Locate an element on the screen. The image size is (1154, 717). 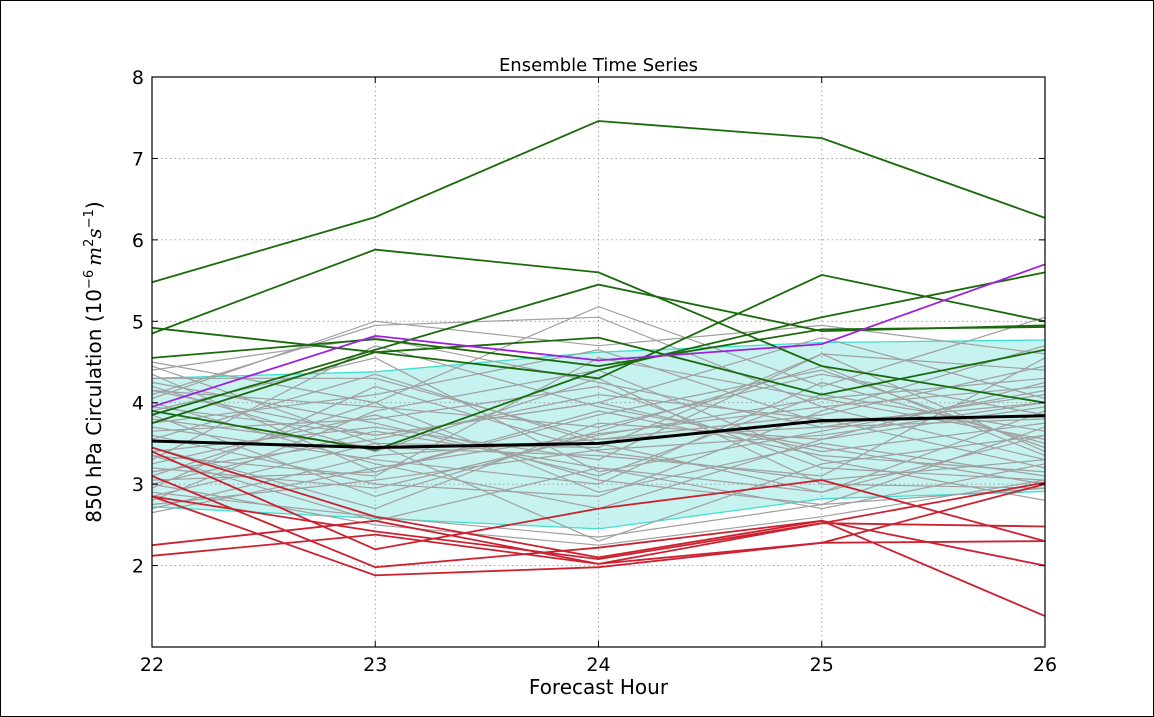
y-axis-label-unit-m-power: 2 is located at coordinates (89, 243).